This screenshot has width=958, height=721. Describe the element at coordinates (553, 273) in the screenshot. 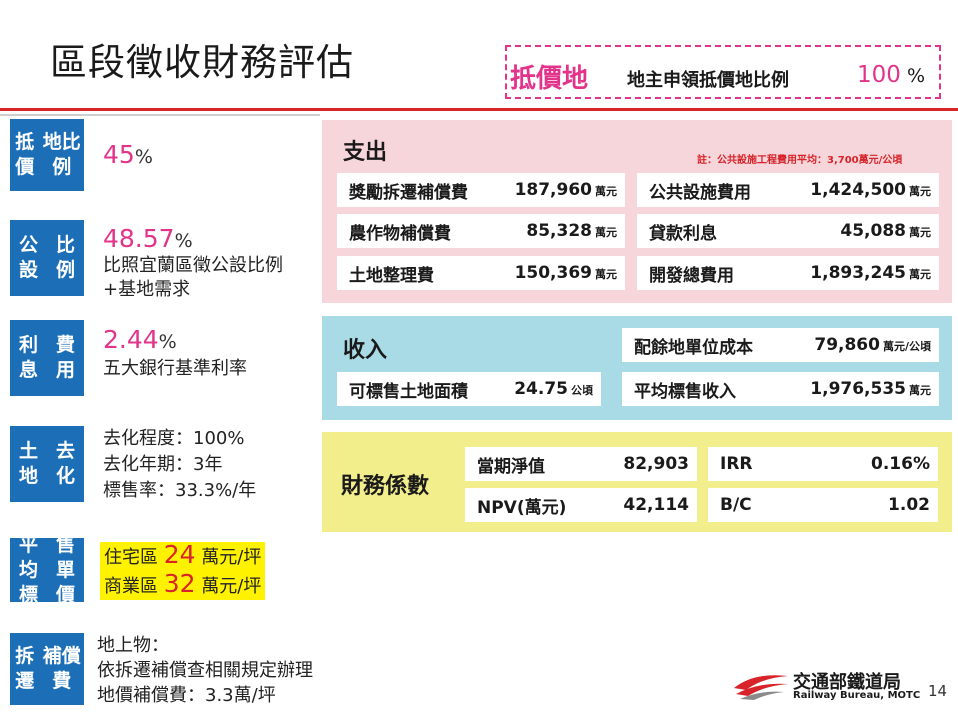

I see `expense-number: 150,369` at that location.